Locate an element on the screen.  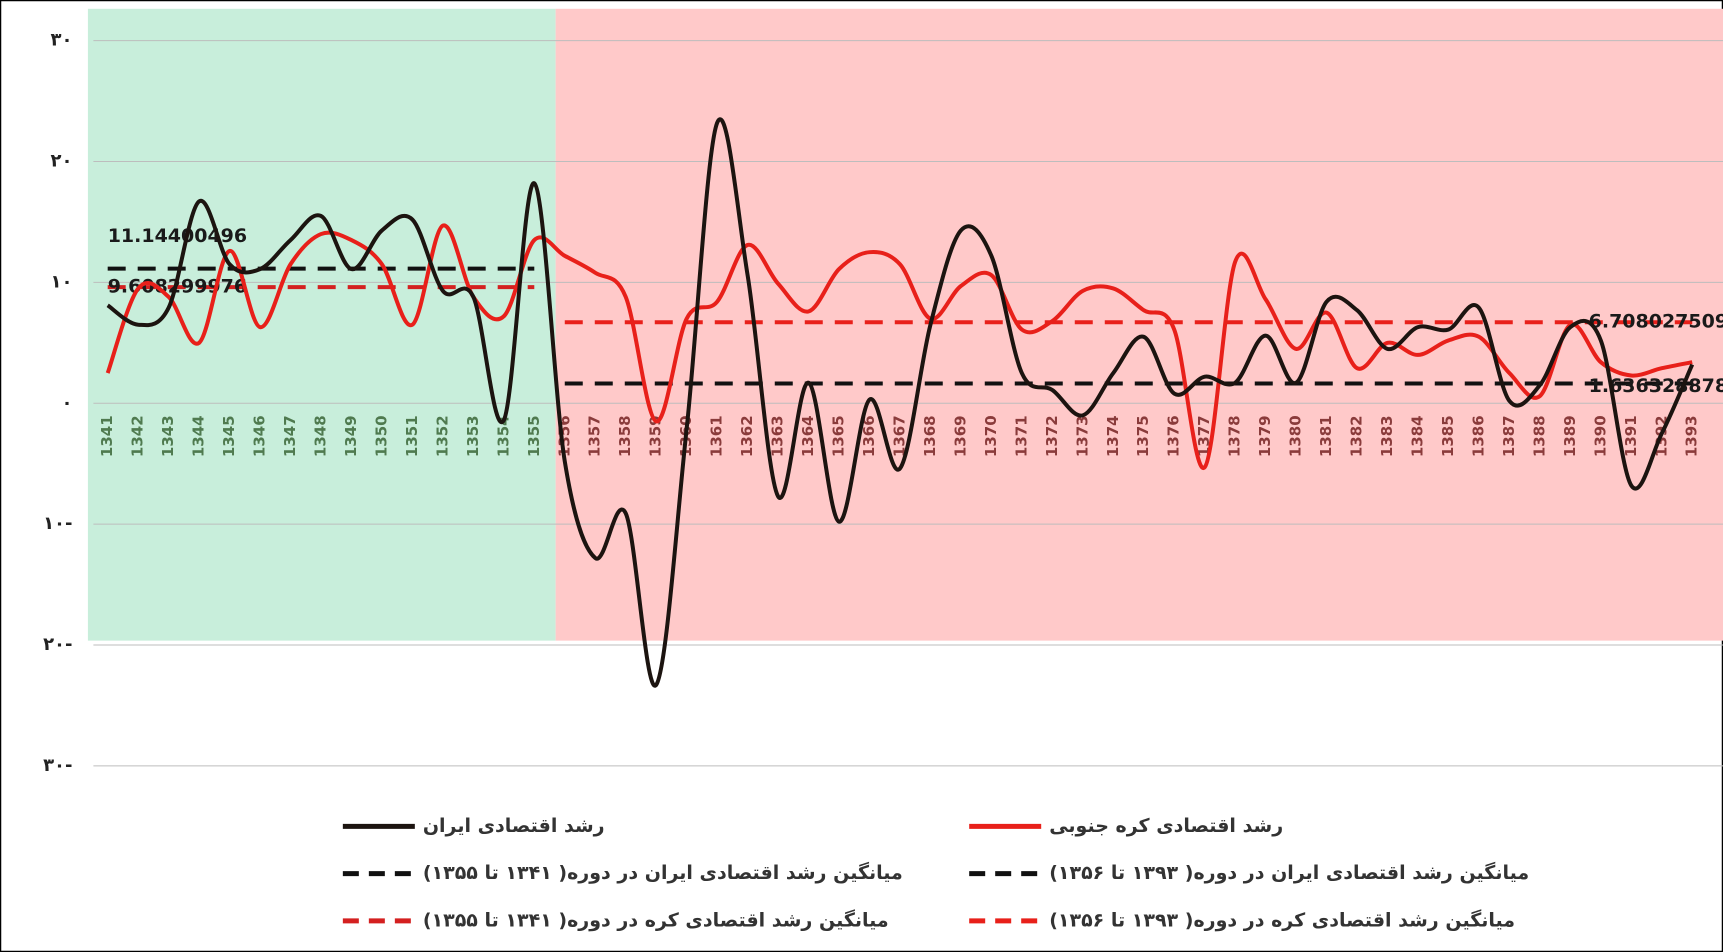
x-tick-label: 1374 is located at coordinates (1113, 436).